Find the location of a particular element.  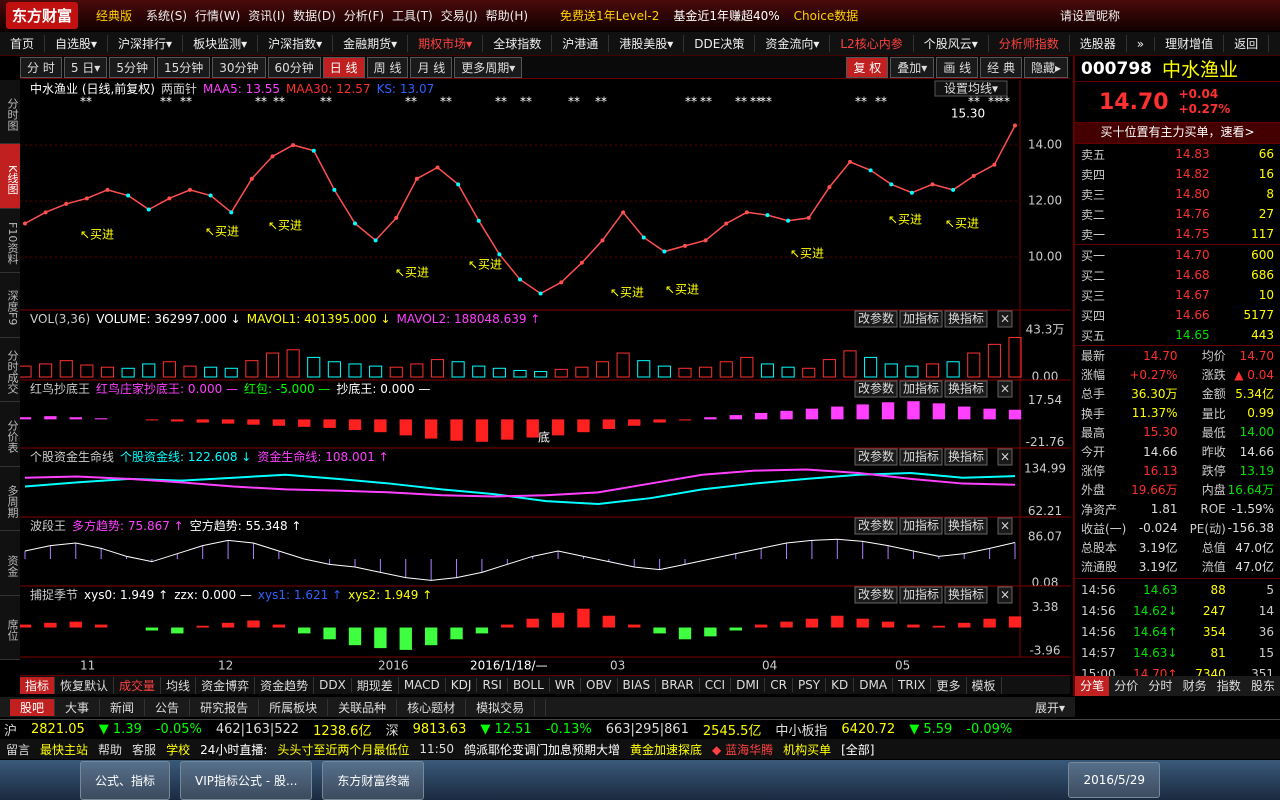

period-button: 5 日▾ is located at coordinates (85, 67).